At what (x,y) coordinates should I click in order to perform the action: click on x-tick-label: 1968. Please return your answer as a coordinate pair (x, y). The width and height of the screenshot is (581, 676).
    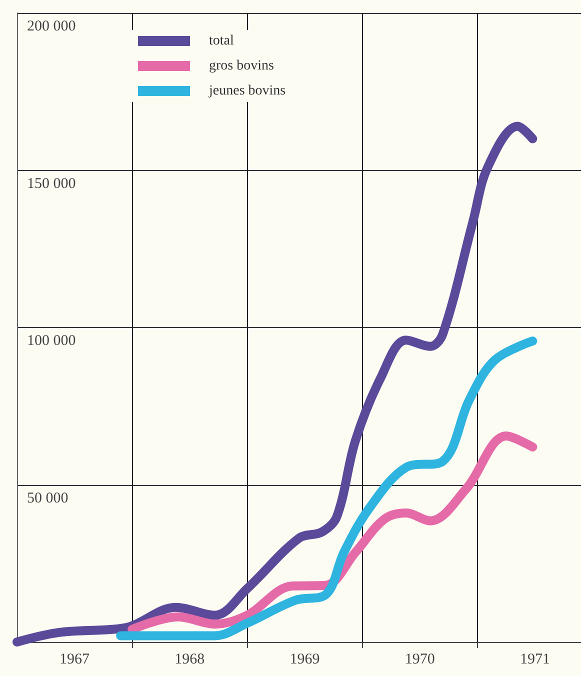
    Looking at the image, I should click on (189, 660).